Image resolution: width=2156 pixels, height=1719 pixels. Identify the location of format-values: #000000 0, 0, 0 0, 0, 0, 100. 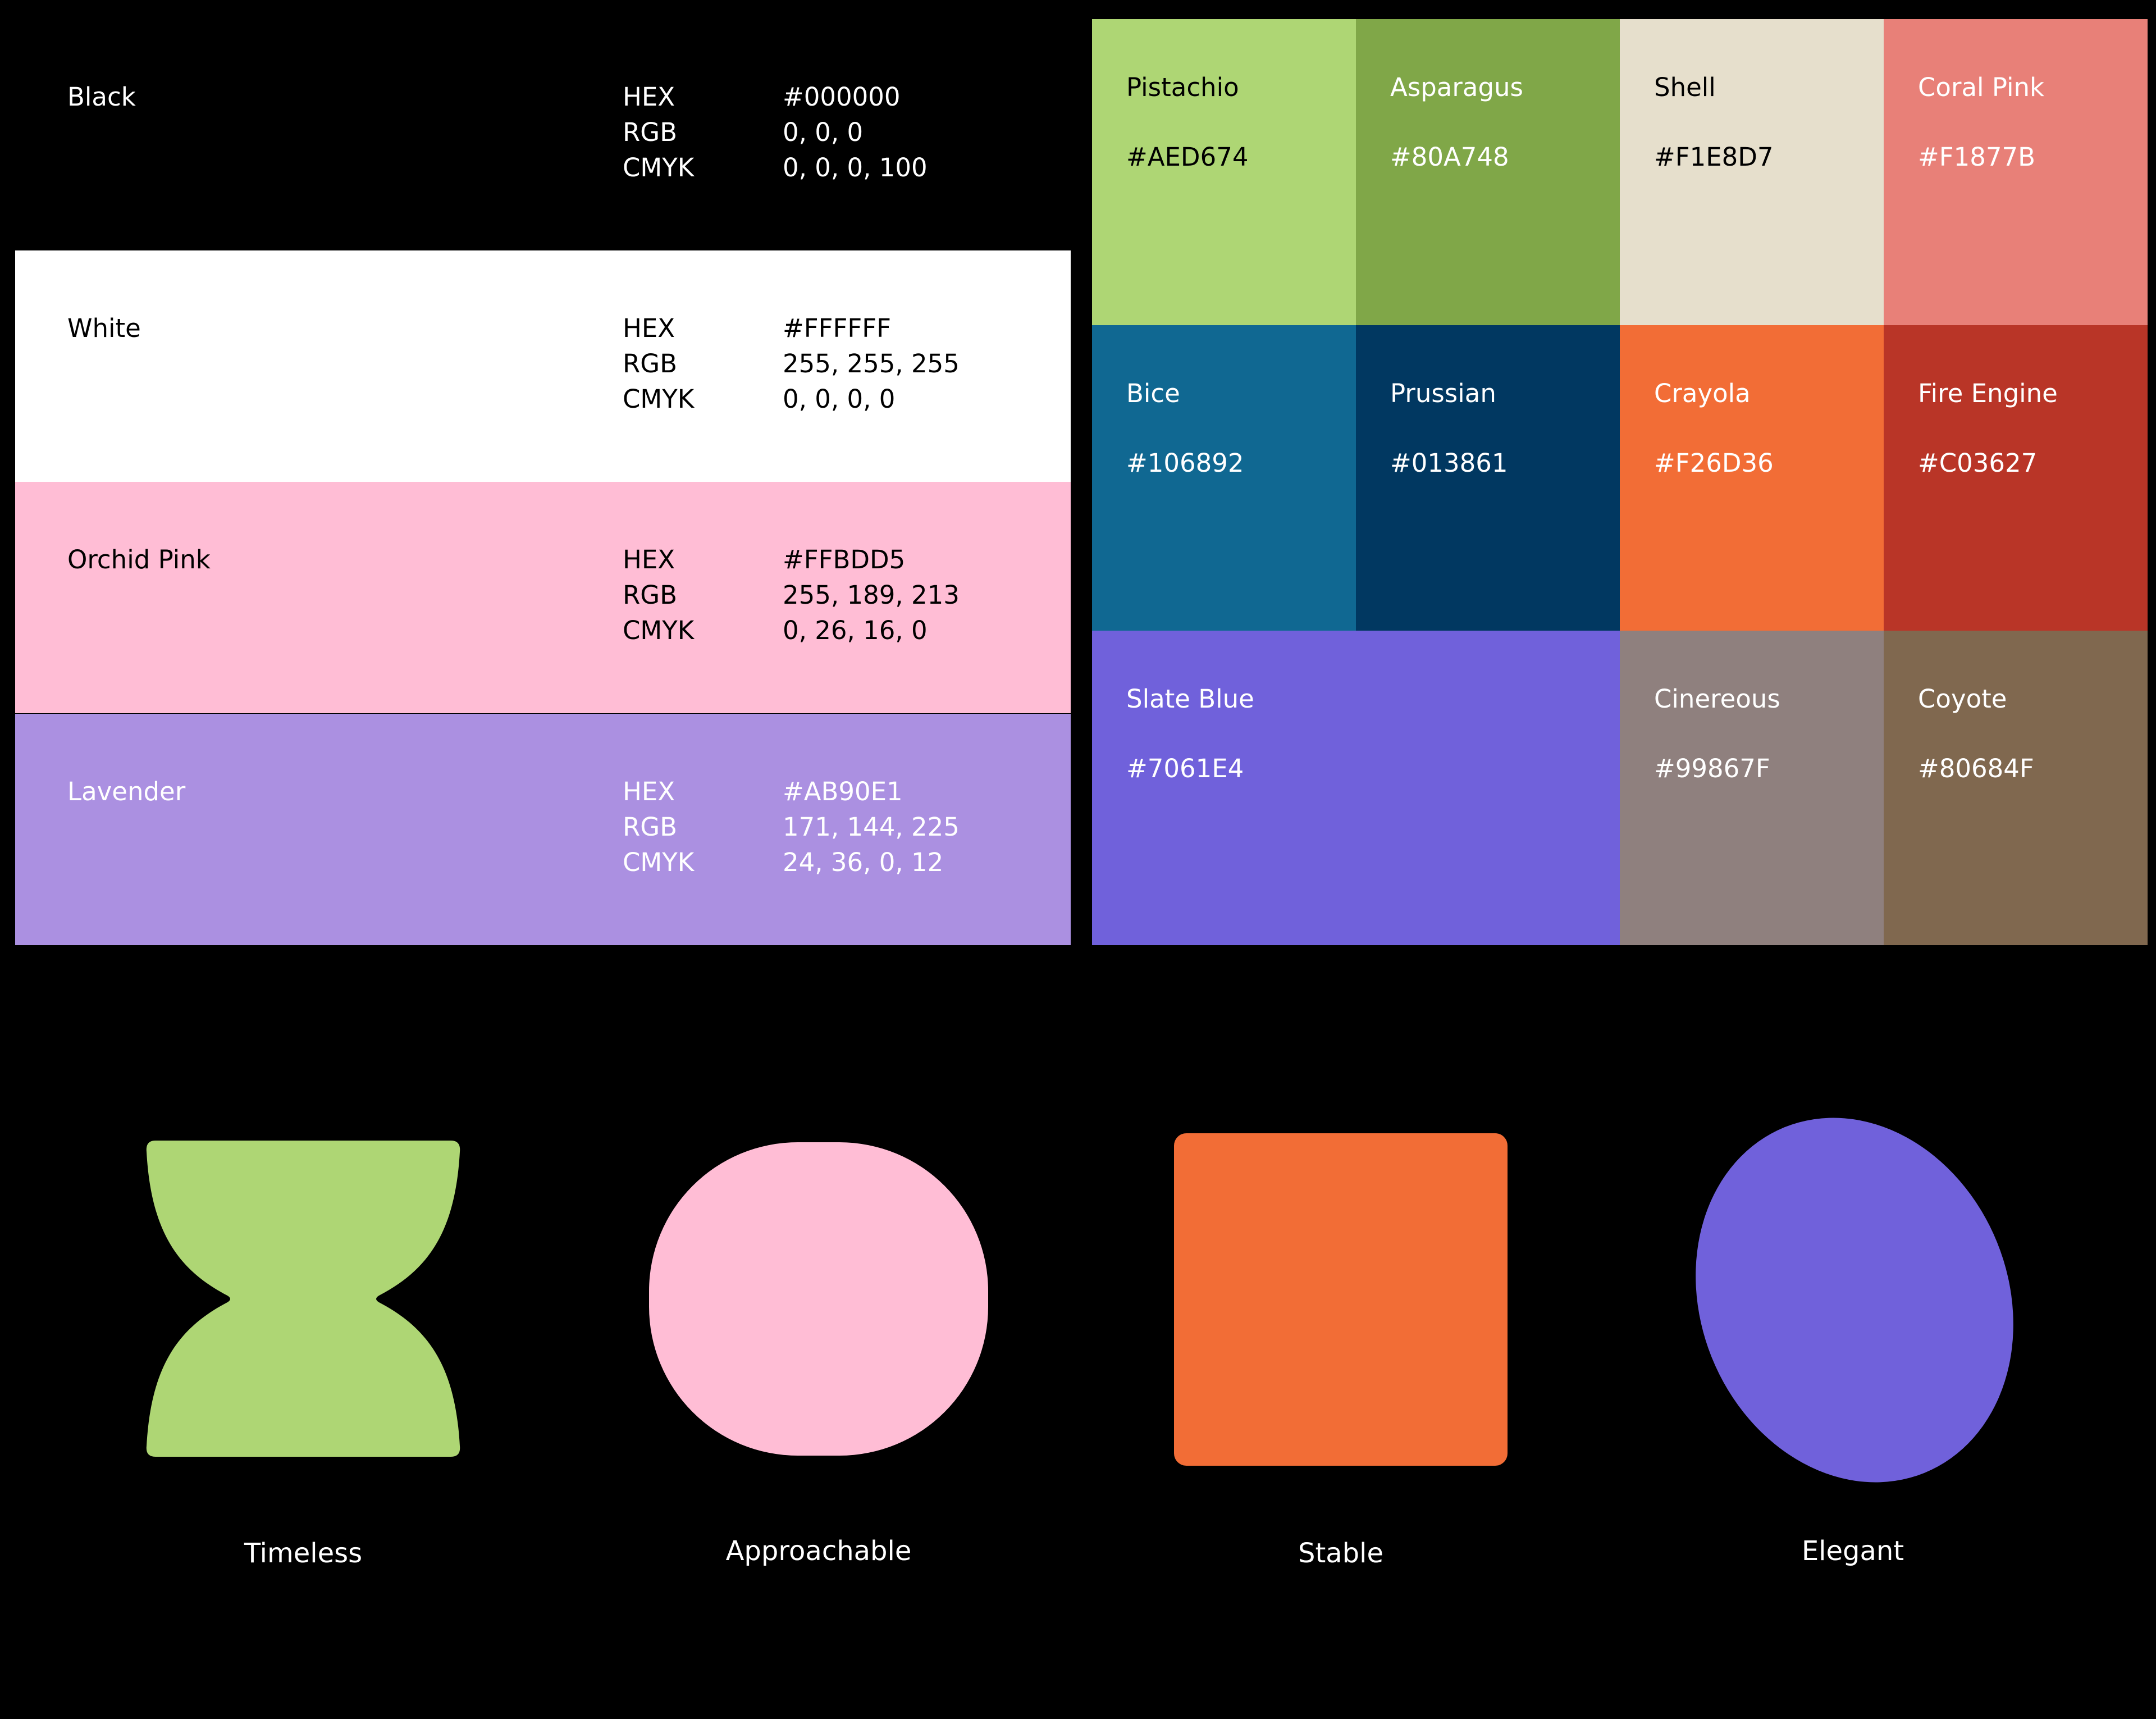
(855, 132).